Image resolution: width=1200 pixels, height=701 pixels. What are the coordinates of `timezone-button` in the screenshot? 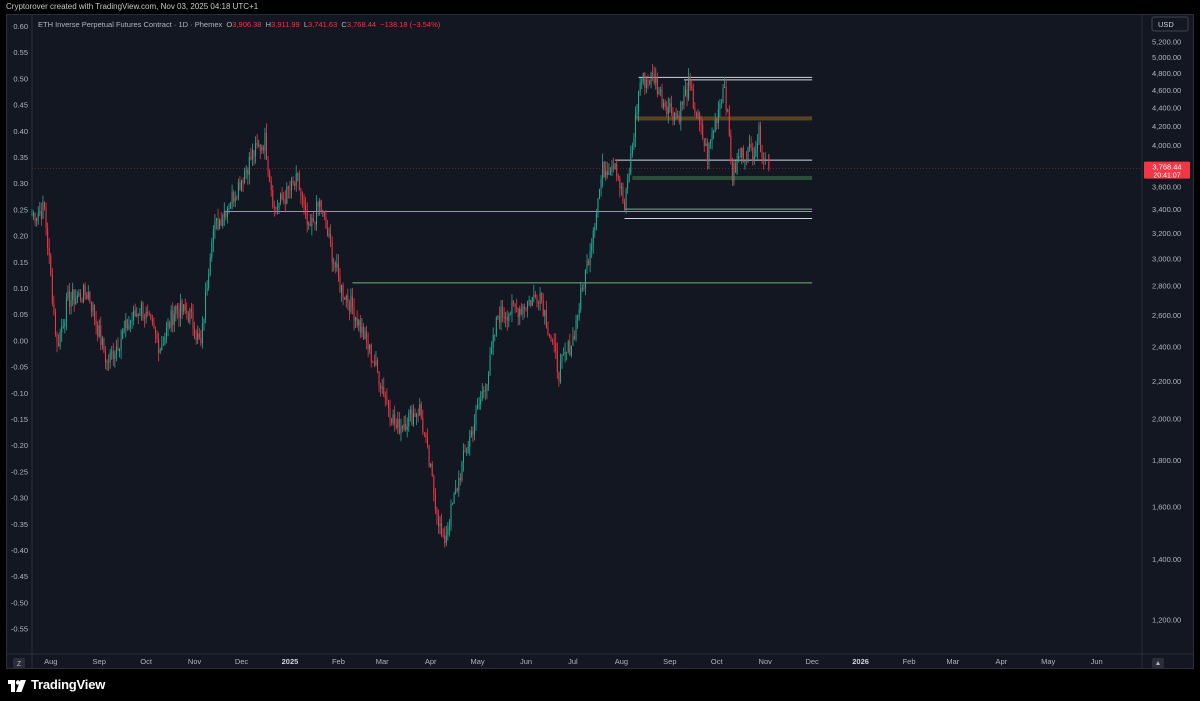 It's located at (19, 663).